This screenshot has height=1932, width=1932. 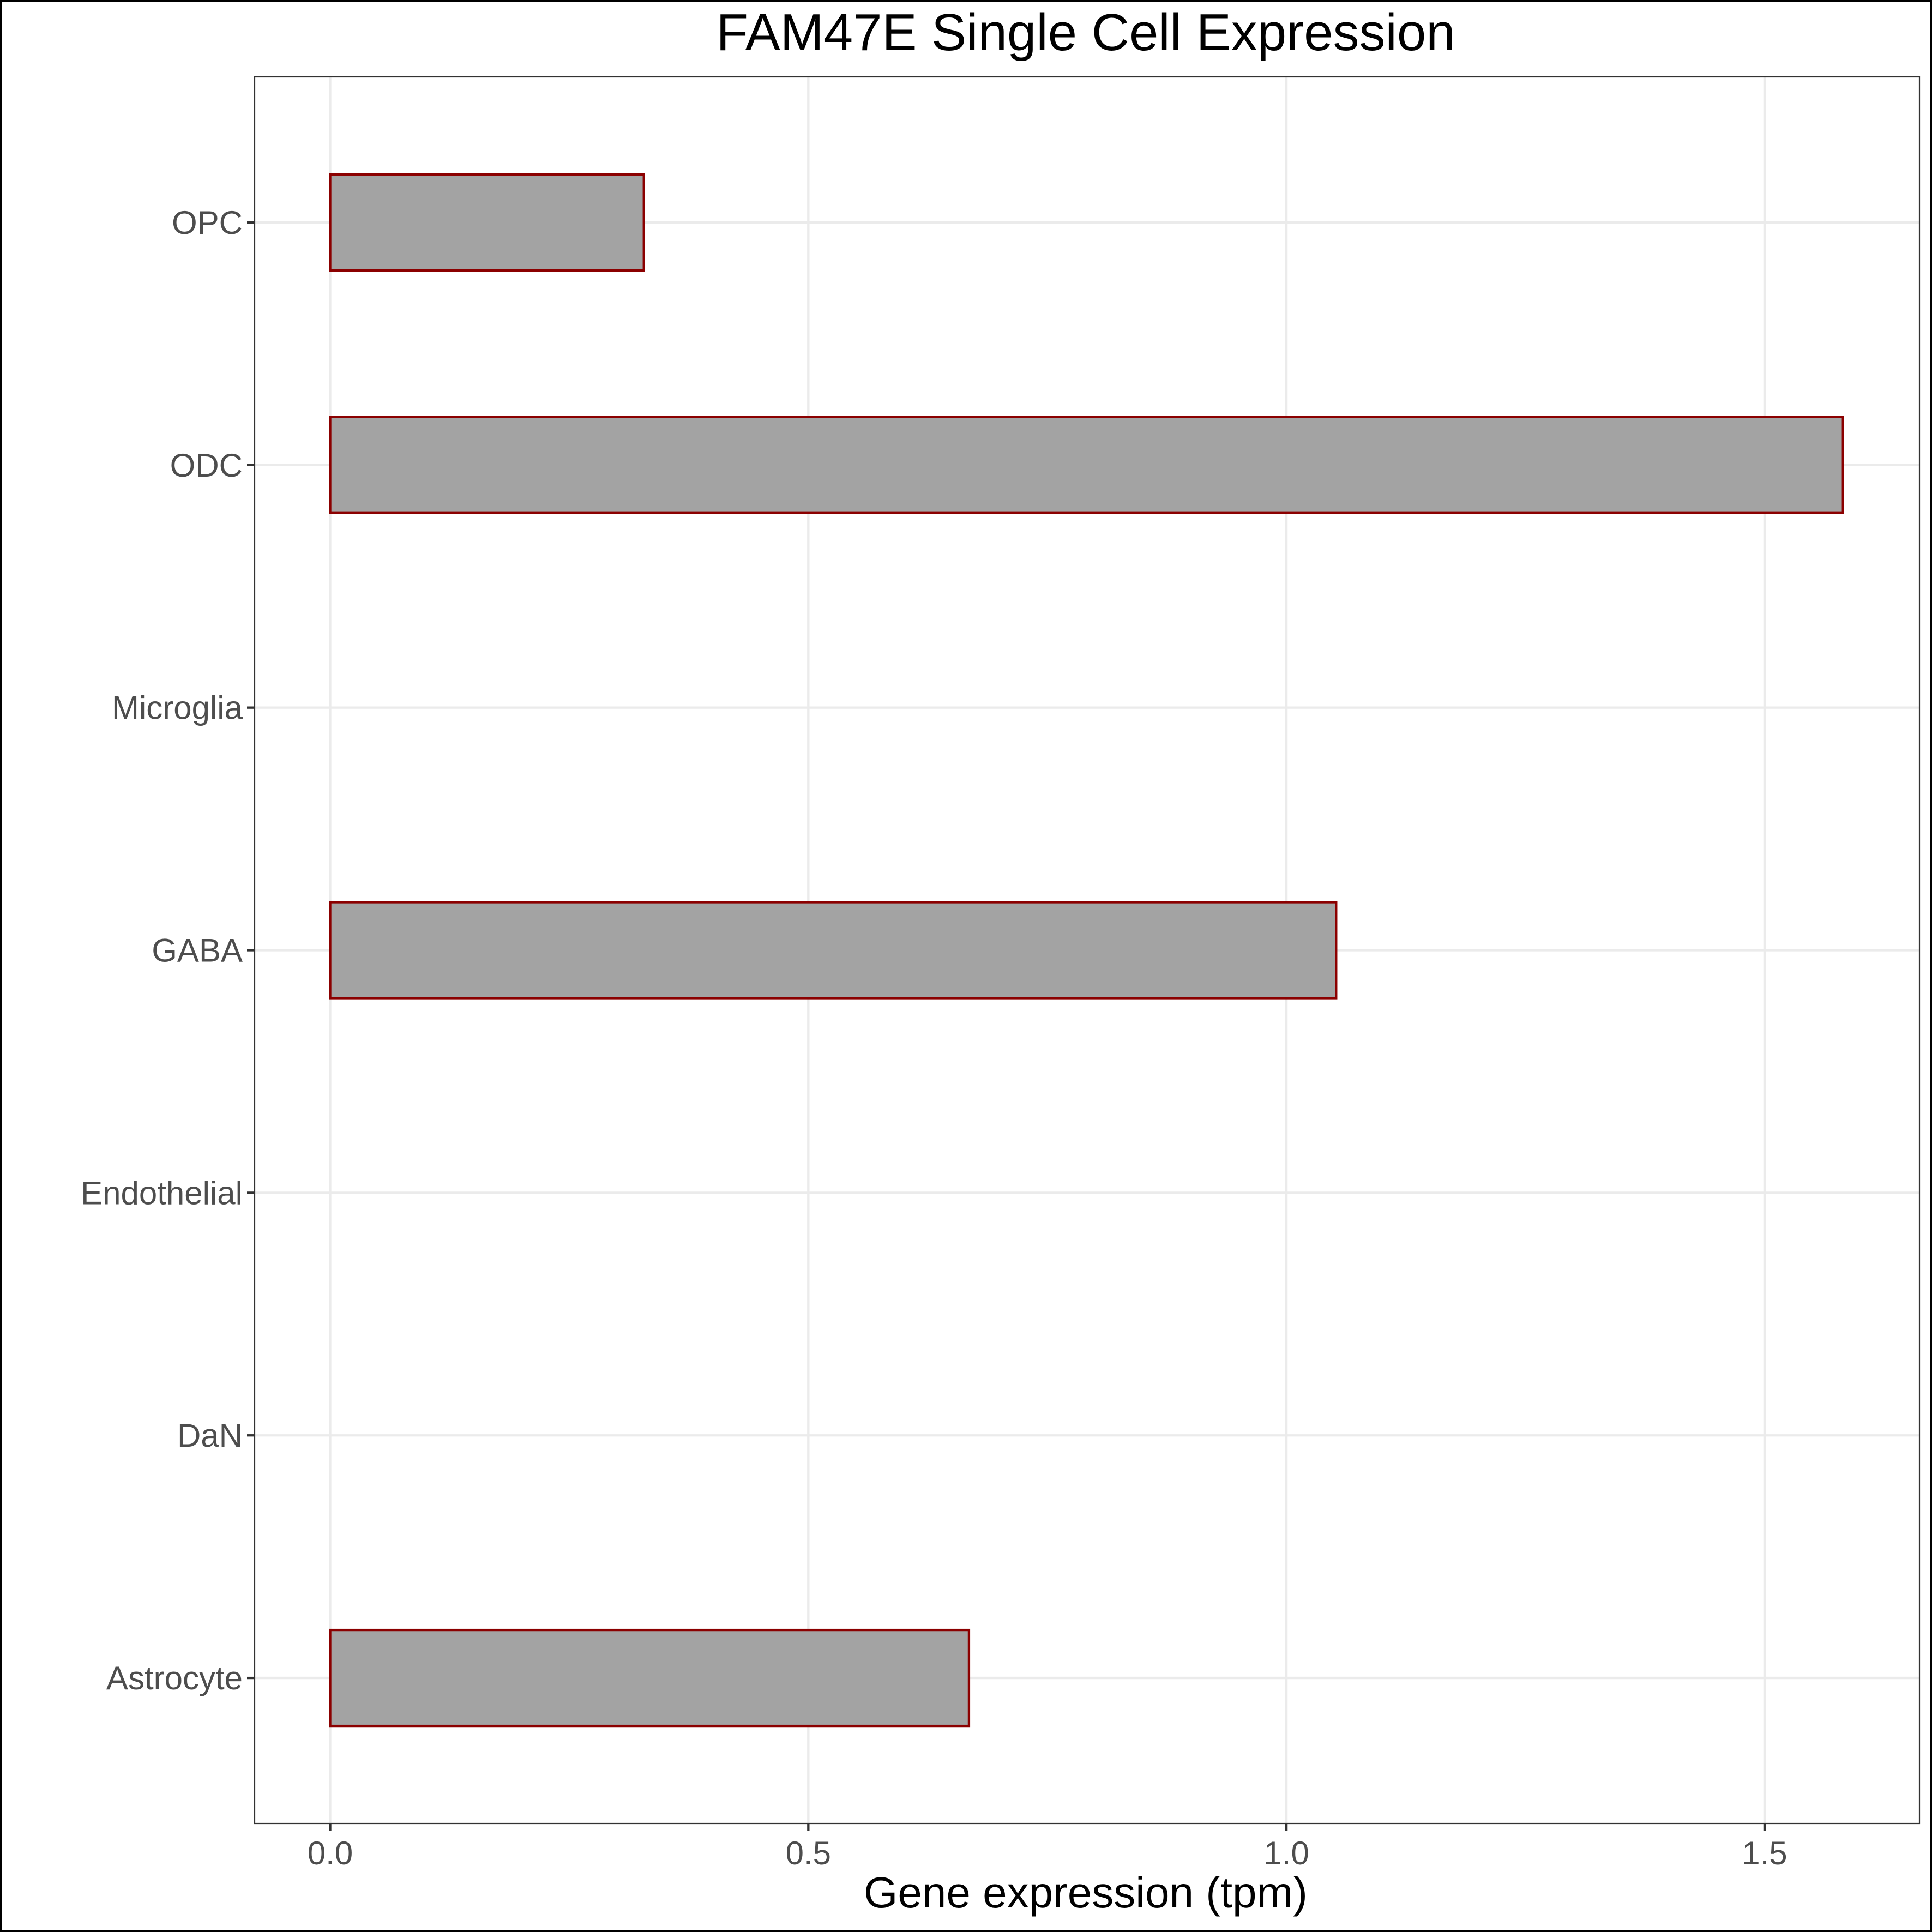 I want to click on y-tick-label: ODC, so click(x=206, y=465).